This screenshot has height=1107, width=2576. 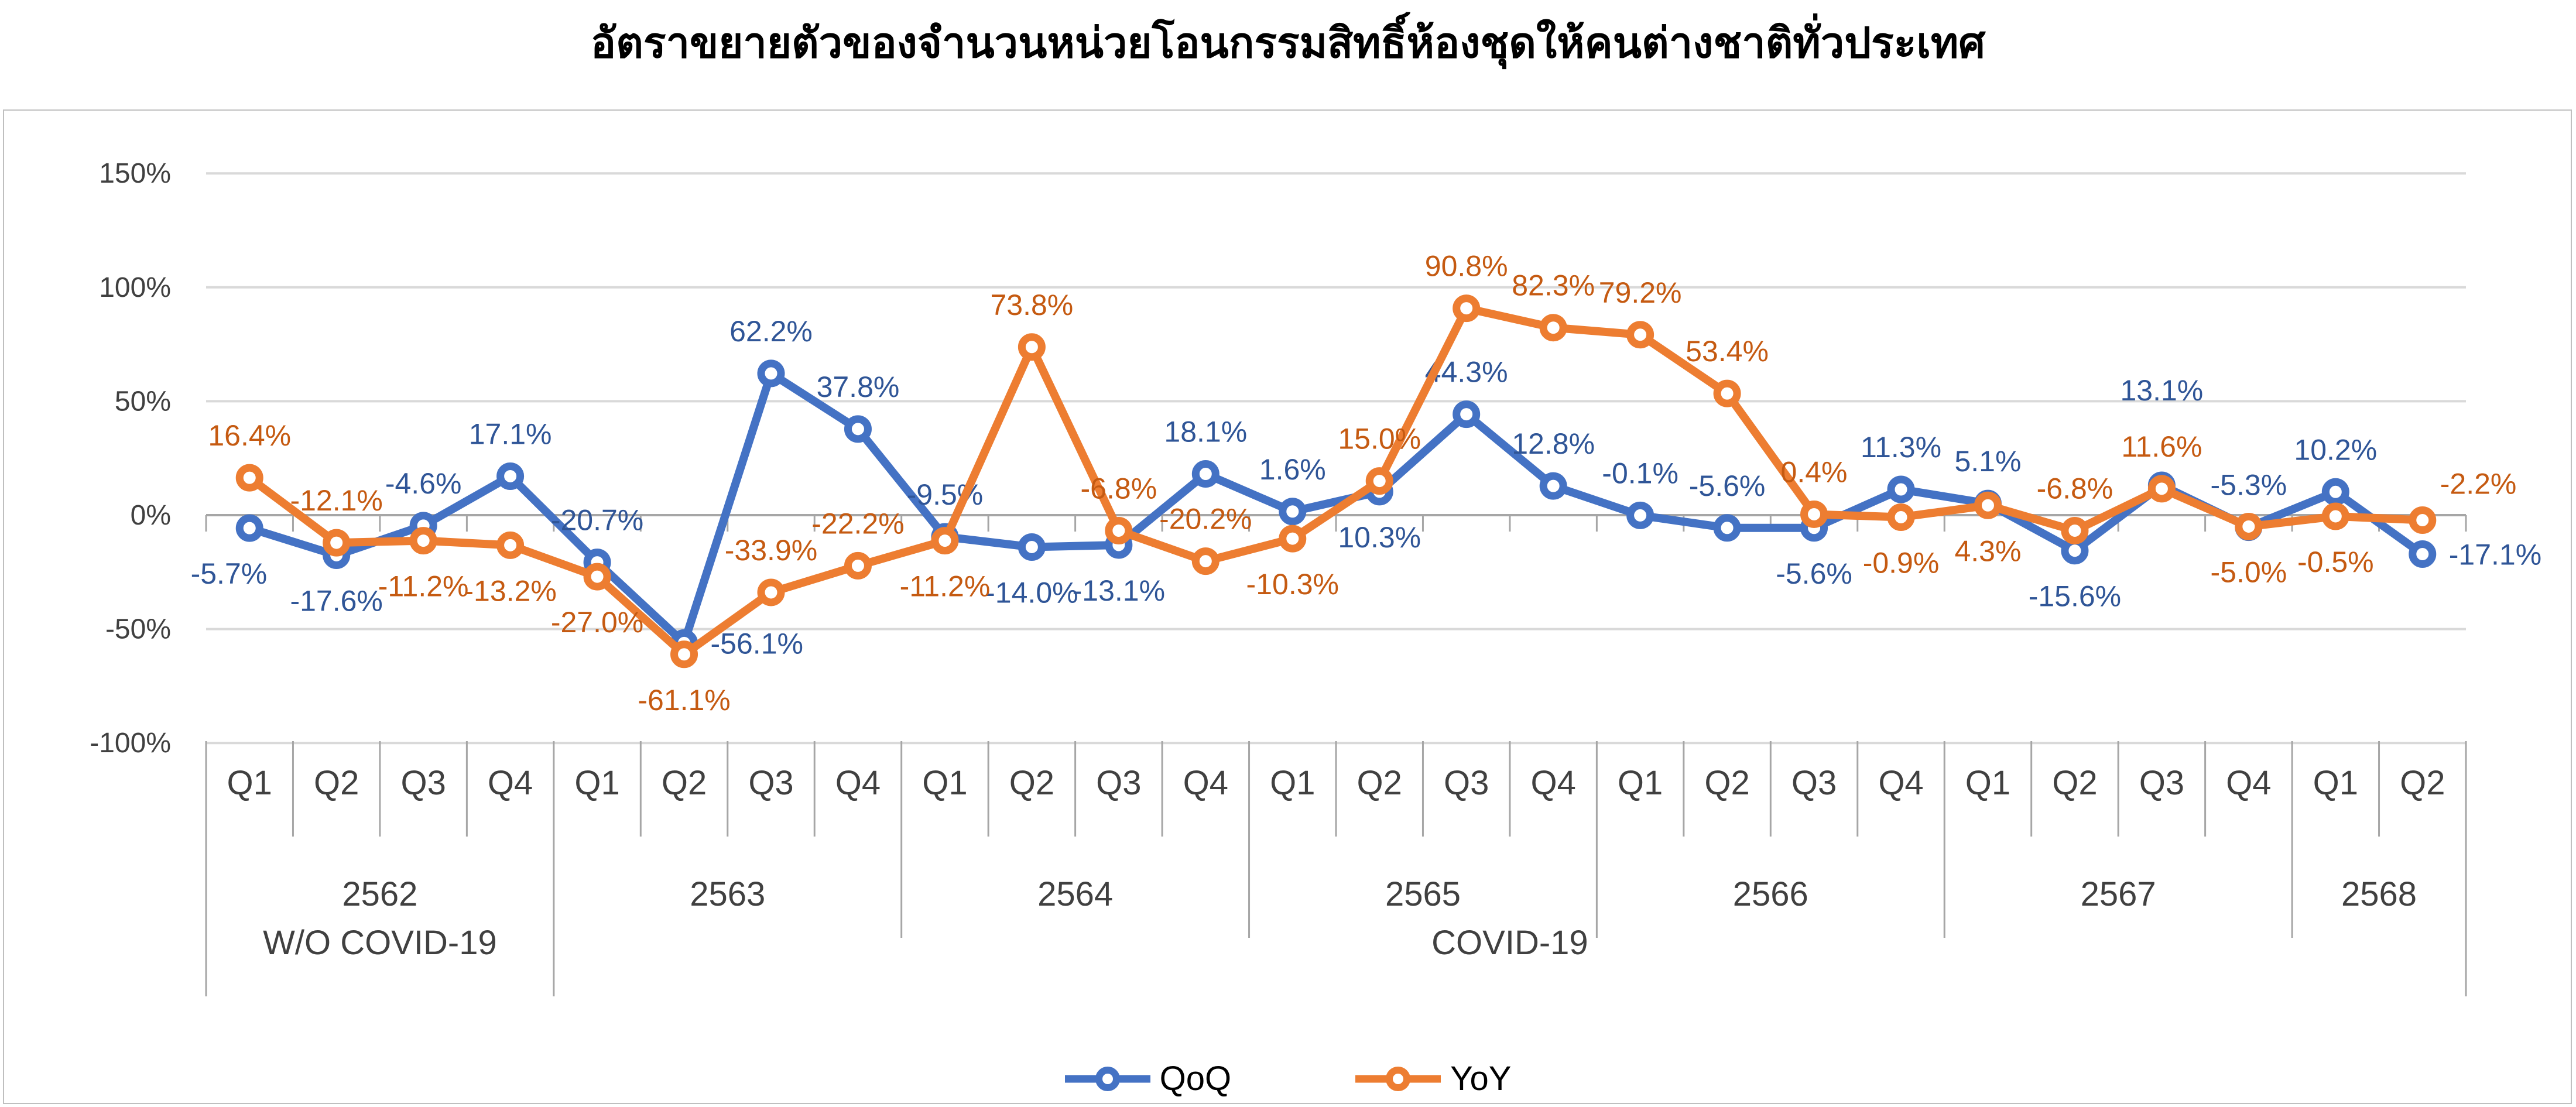 What do you see at coordinates (597, 520) in the screenshot?
I see `qoq-data-label: -20.7%` at bounding box center [597, 520].